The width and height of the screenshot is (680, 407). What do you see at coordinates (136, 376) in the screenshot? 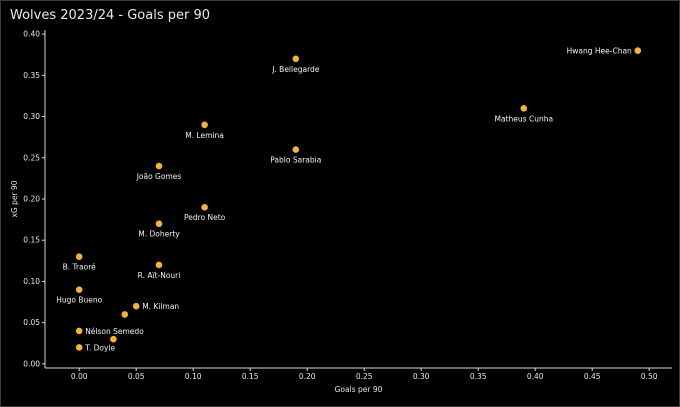
I see `x-tick-label: 0.05` at bounding box center [136, 376].